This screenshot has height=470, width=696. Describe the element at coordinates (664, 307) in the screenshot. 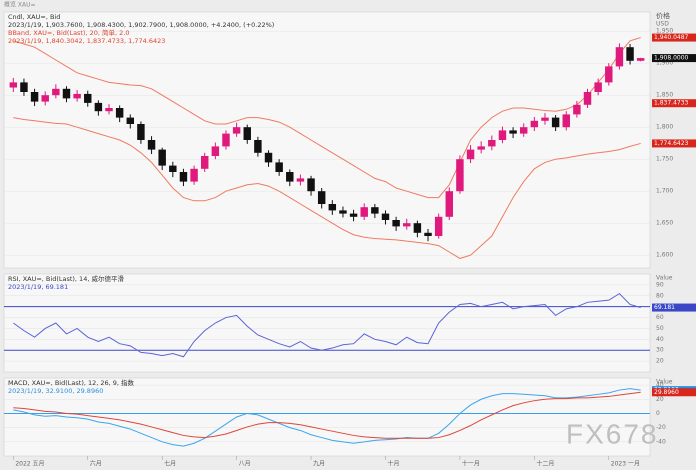

I see `value-tag-label: 69.181` at that location.